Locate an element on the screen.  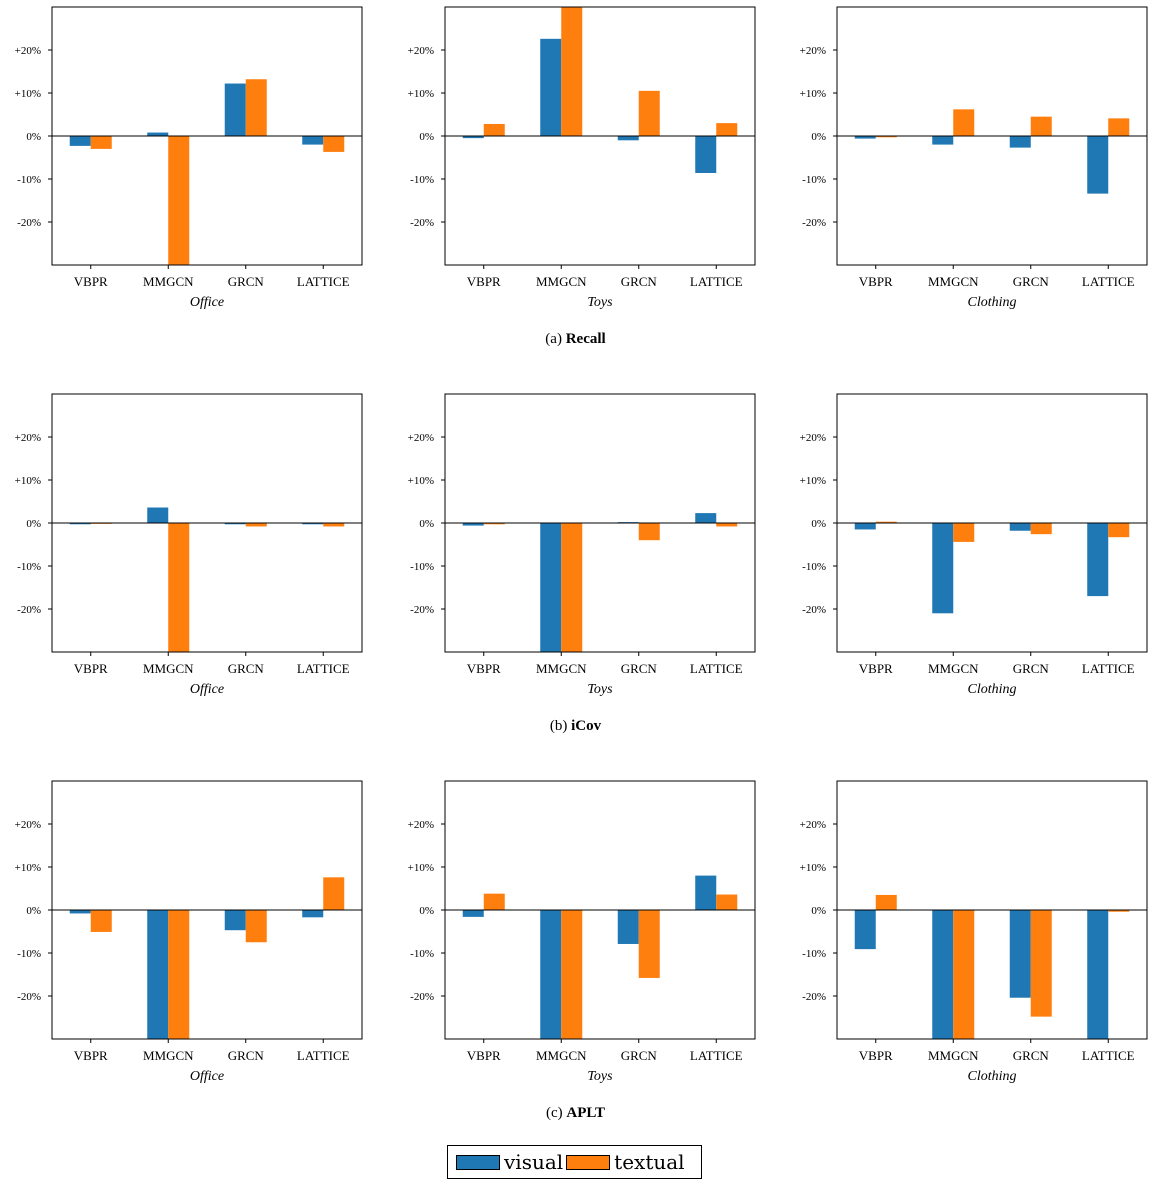
caption-aplt: (c) APLT is located at coordinates (575, 1113).